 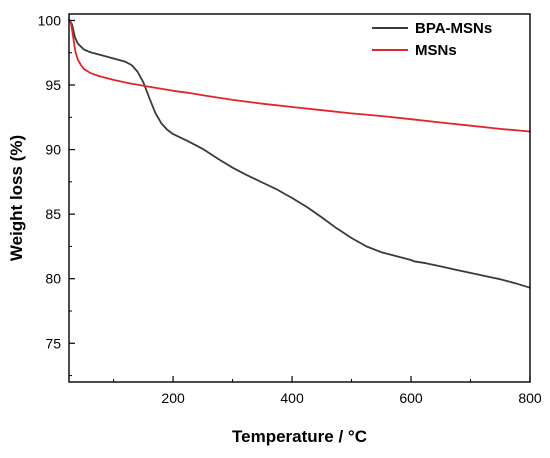 What do you see at coordinates (50, 20) in the screenshot?
I see `y-tick-label-100: 100` at bounding box center [50, 20].